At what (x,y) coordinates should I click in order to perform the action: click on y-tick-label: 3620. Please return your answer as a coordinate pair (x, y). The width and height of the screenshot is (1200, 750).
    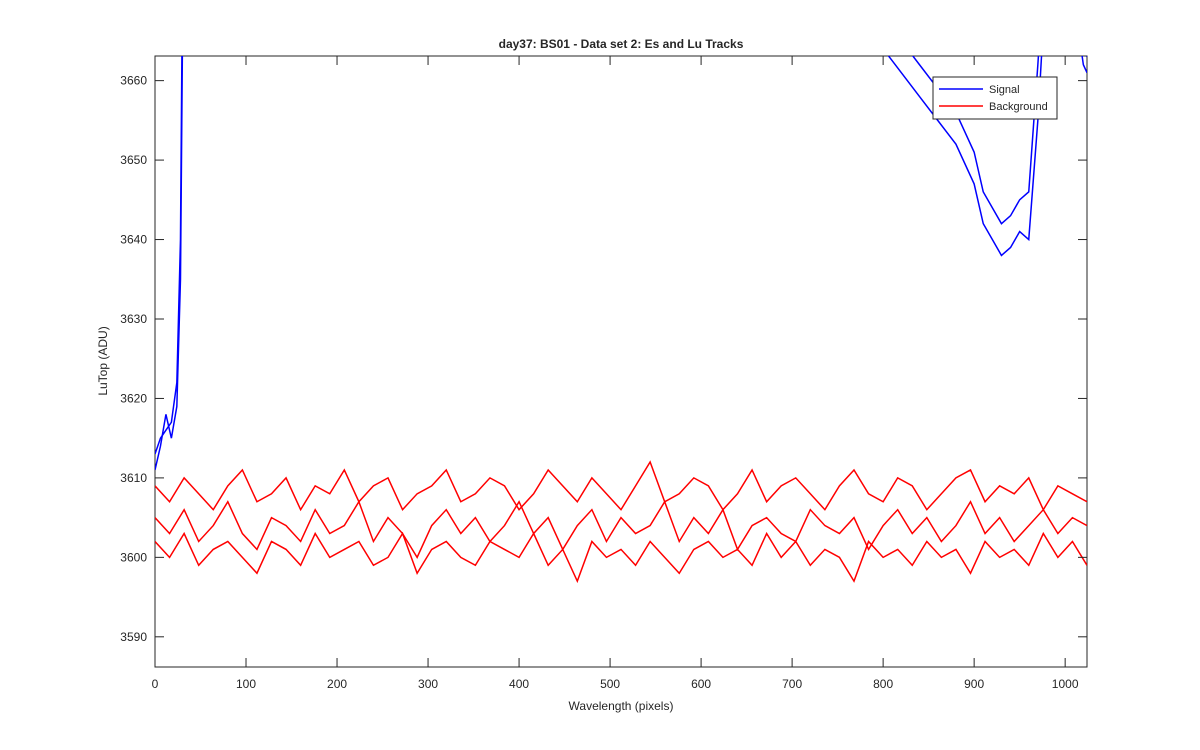
    Looking at the image, I should click on (133, 398).